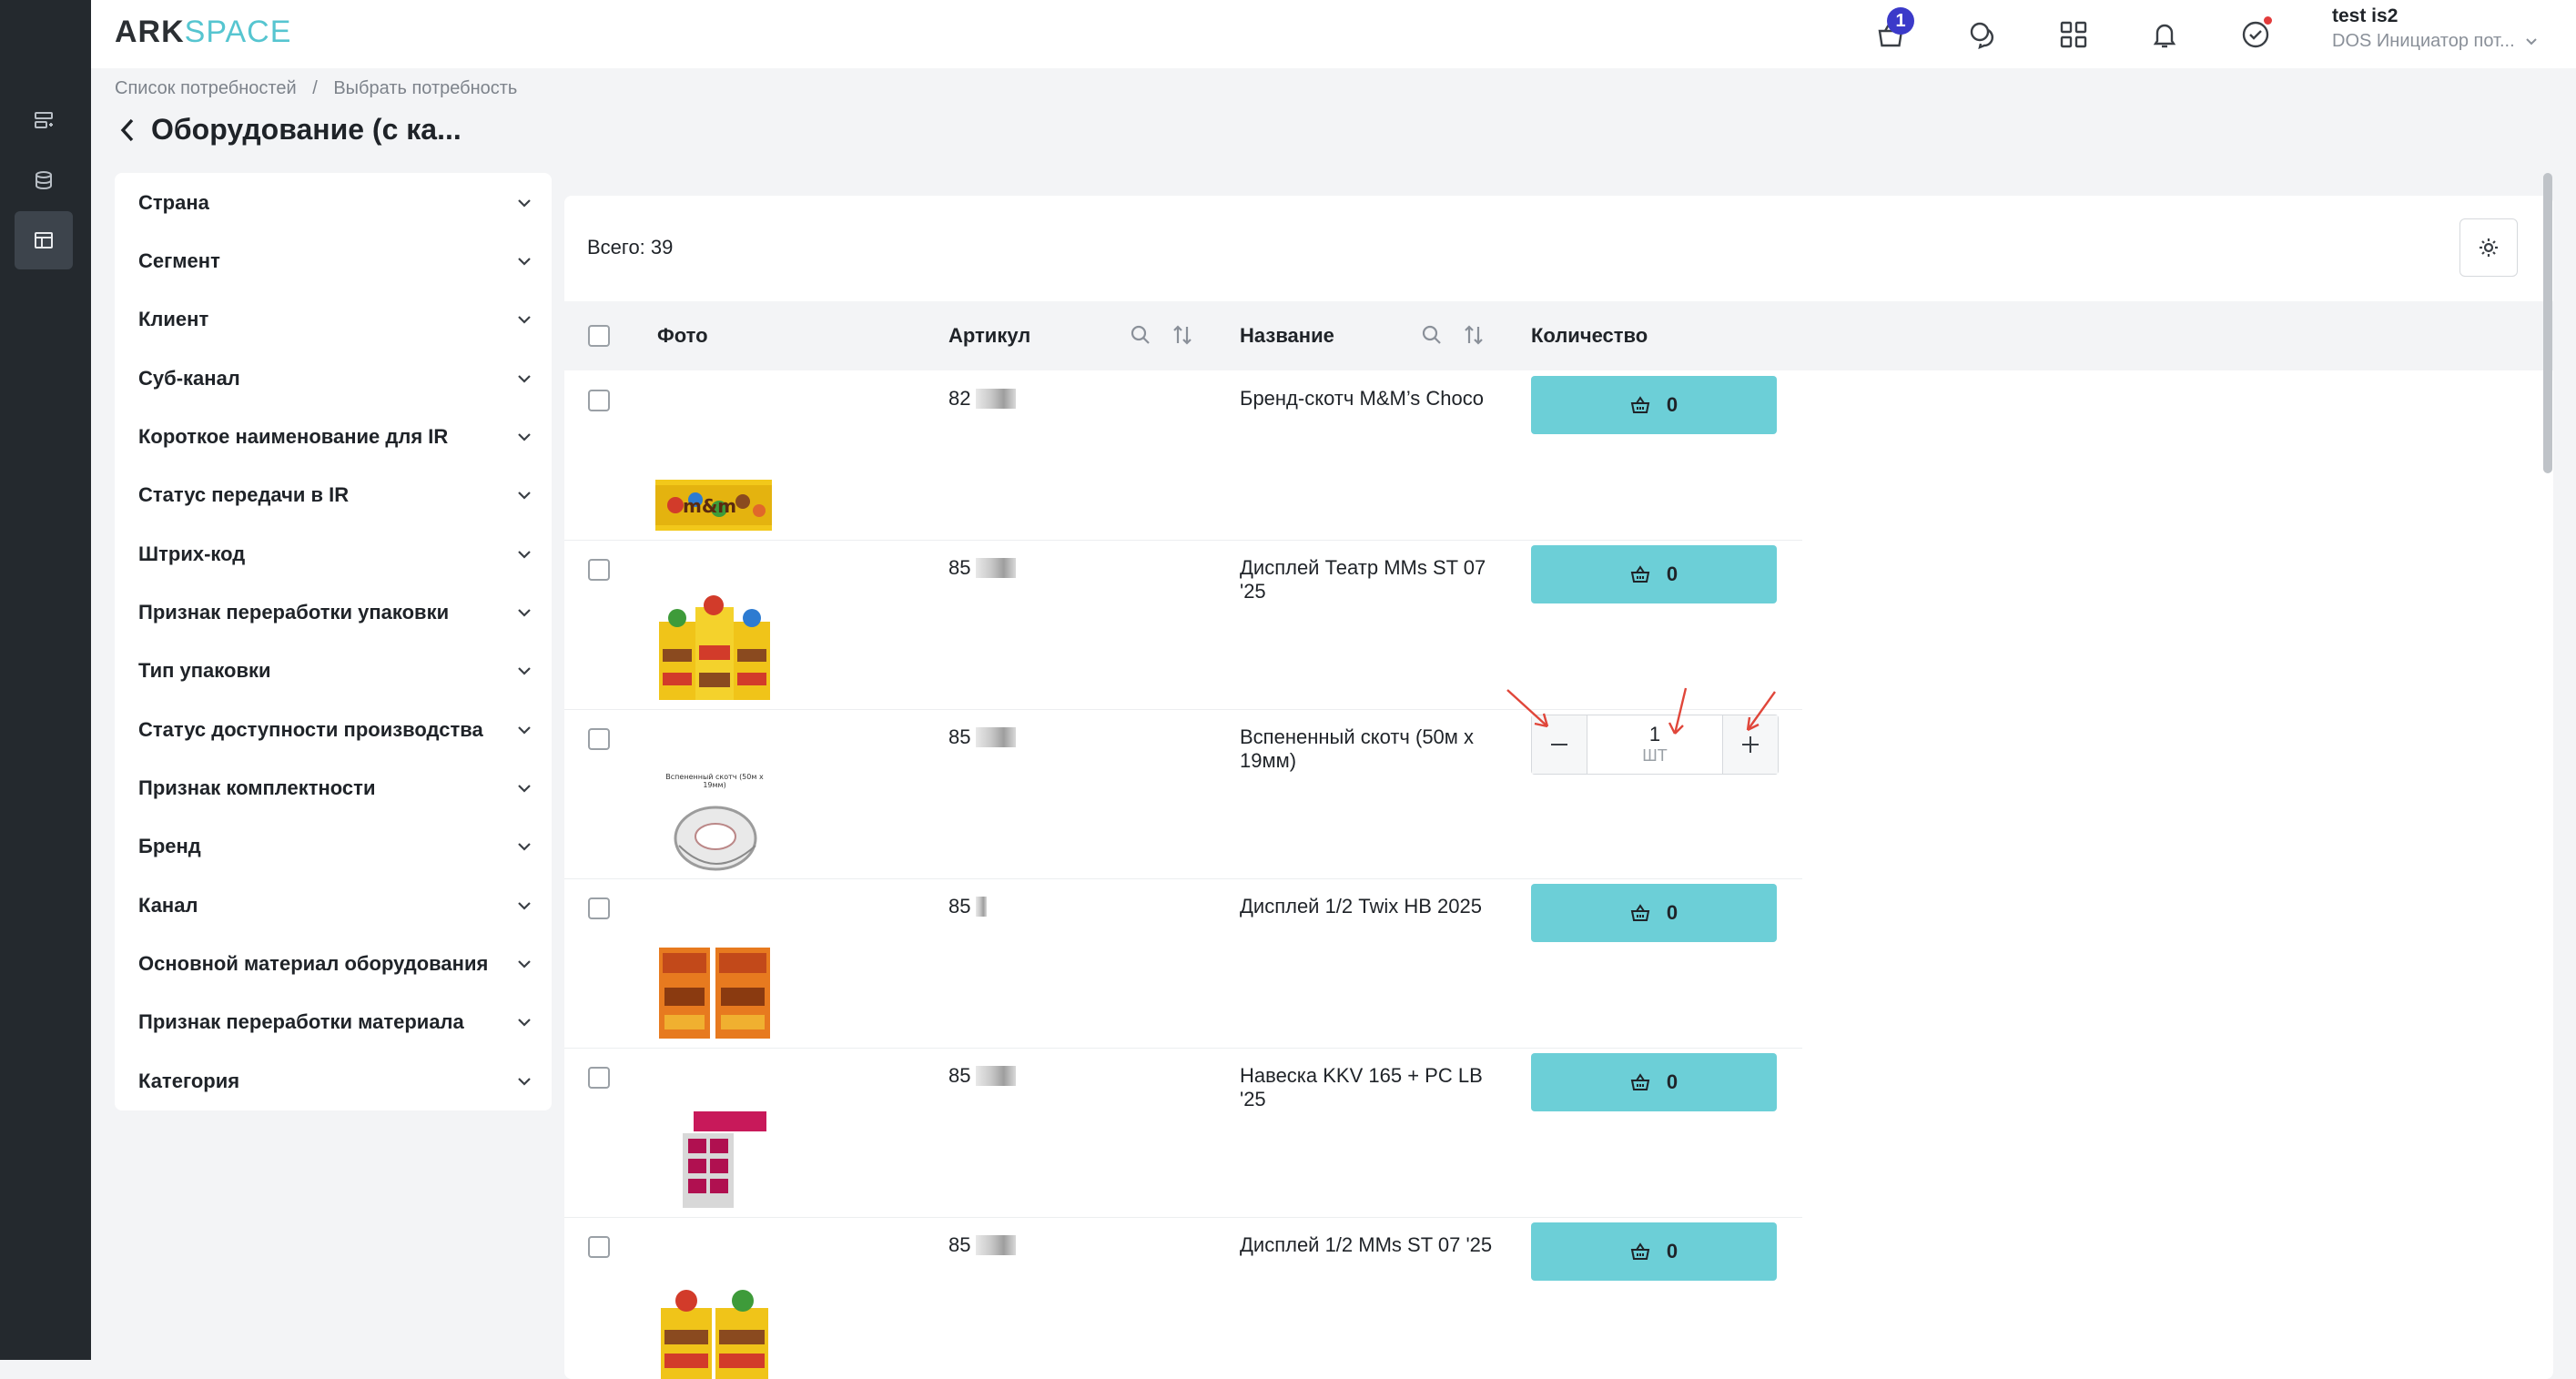 The image size is (2576, 1379). I want to click on filter-packaging-recycling: Признак переработки упаковки, so click(335, 613).